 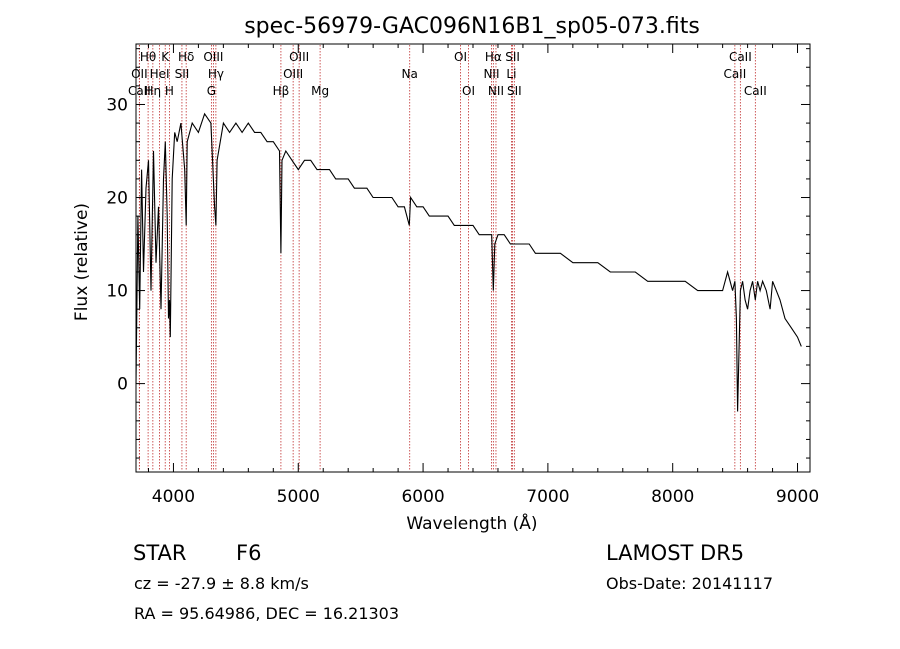 What do you see at coordinates (148, 57) in the screenshot?
I see `spectral-line-label: Hθ` at bounding box center [148, 57].